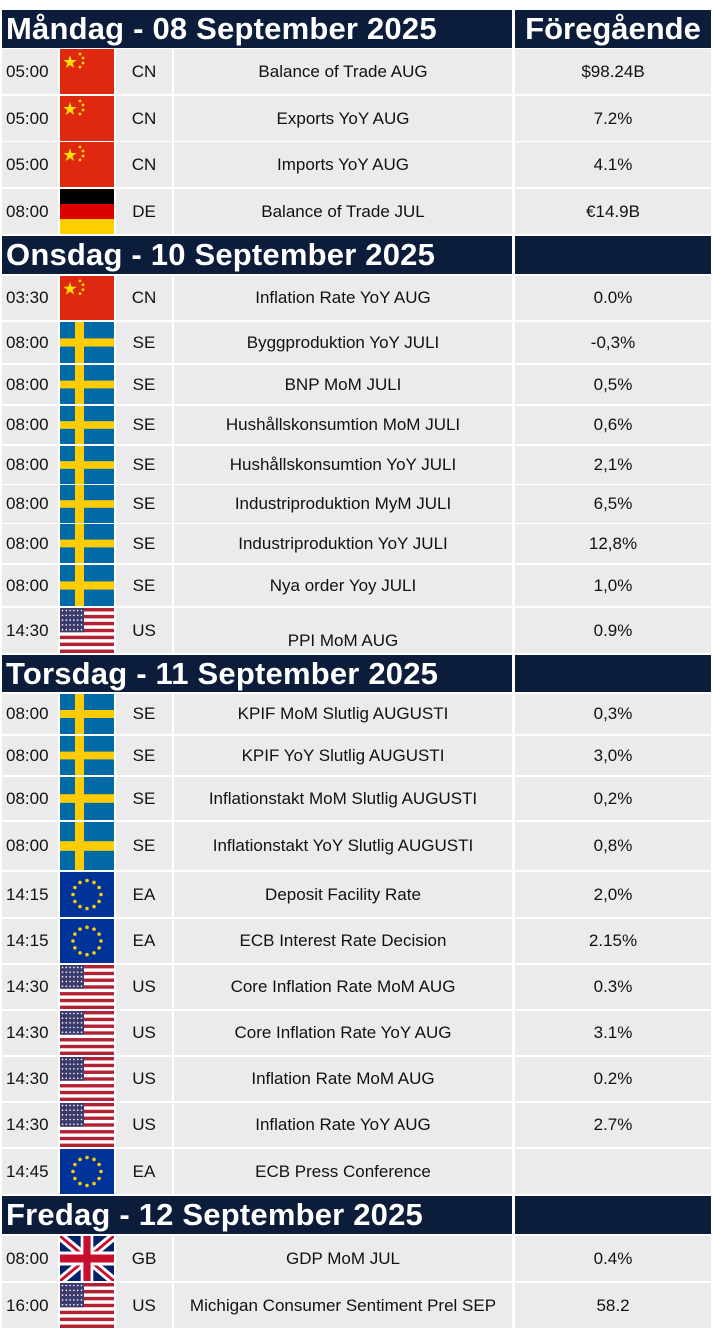 The height and width of the screenshot is (1330, 713). What do you see at coordinates (613, 71) in the screenshot?
I see `previous-value: $98.24B` at bounding box center [613, 71].